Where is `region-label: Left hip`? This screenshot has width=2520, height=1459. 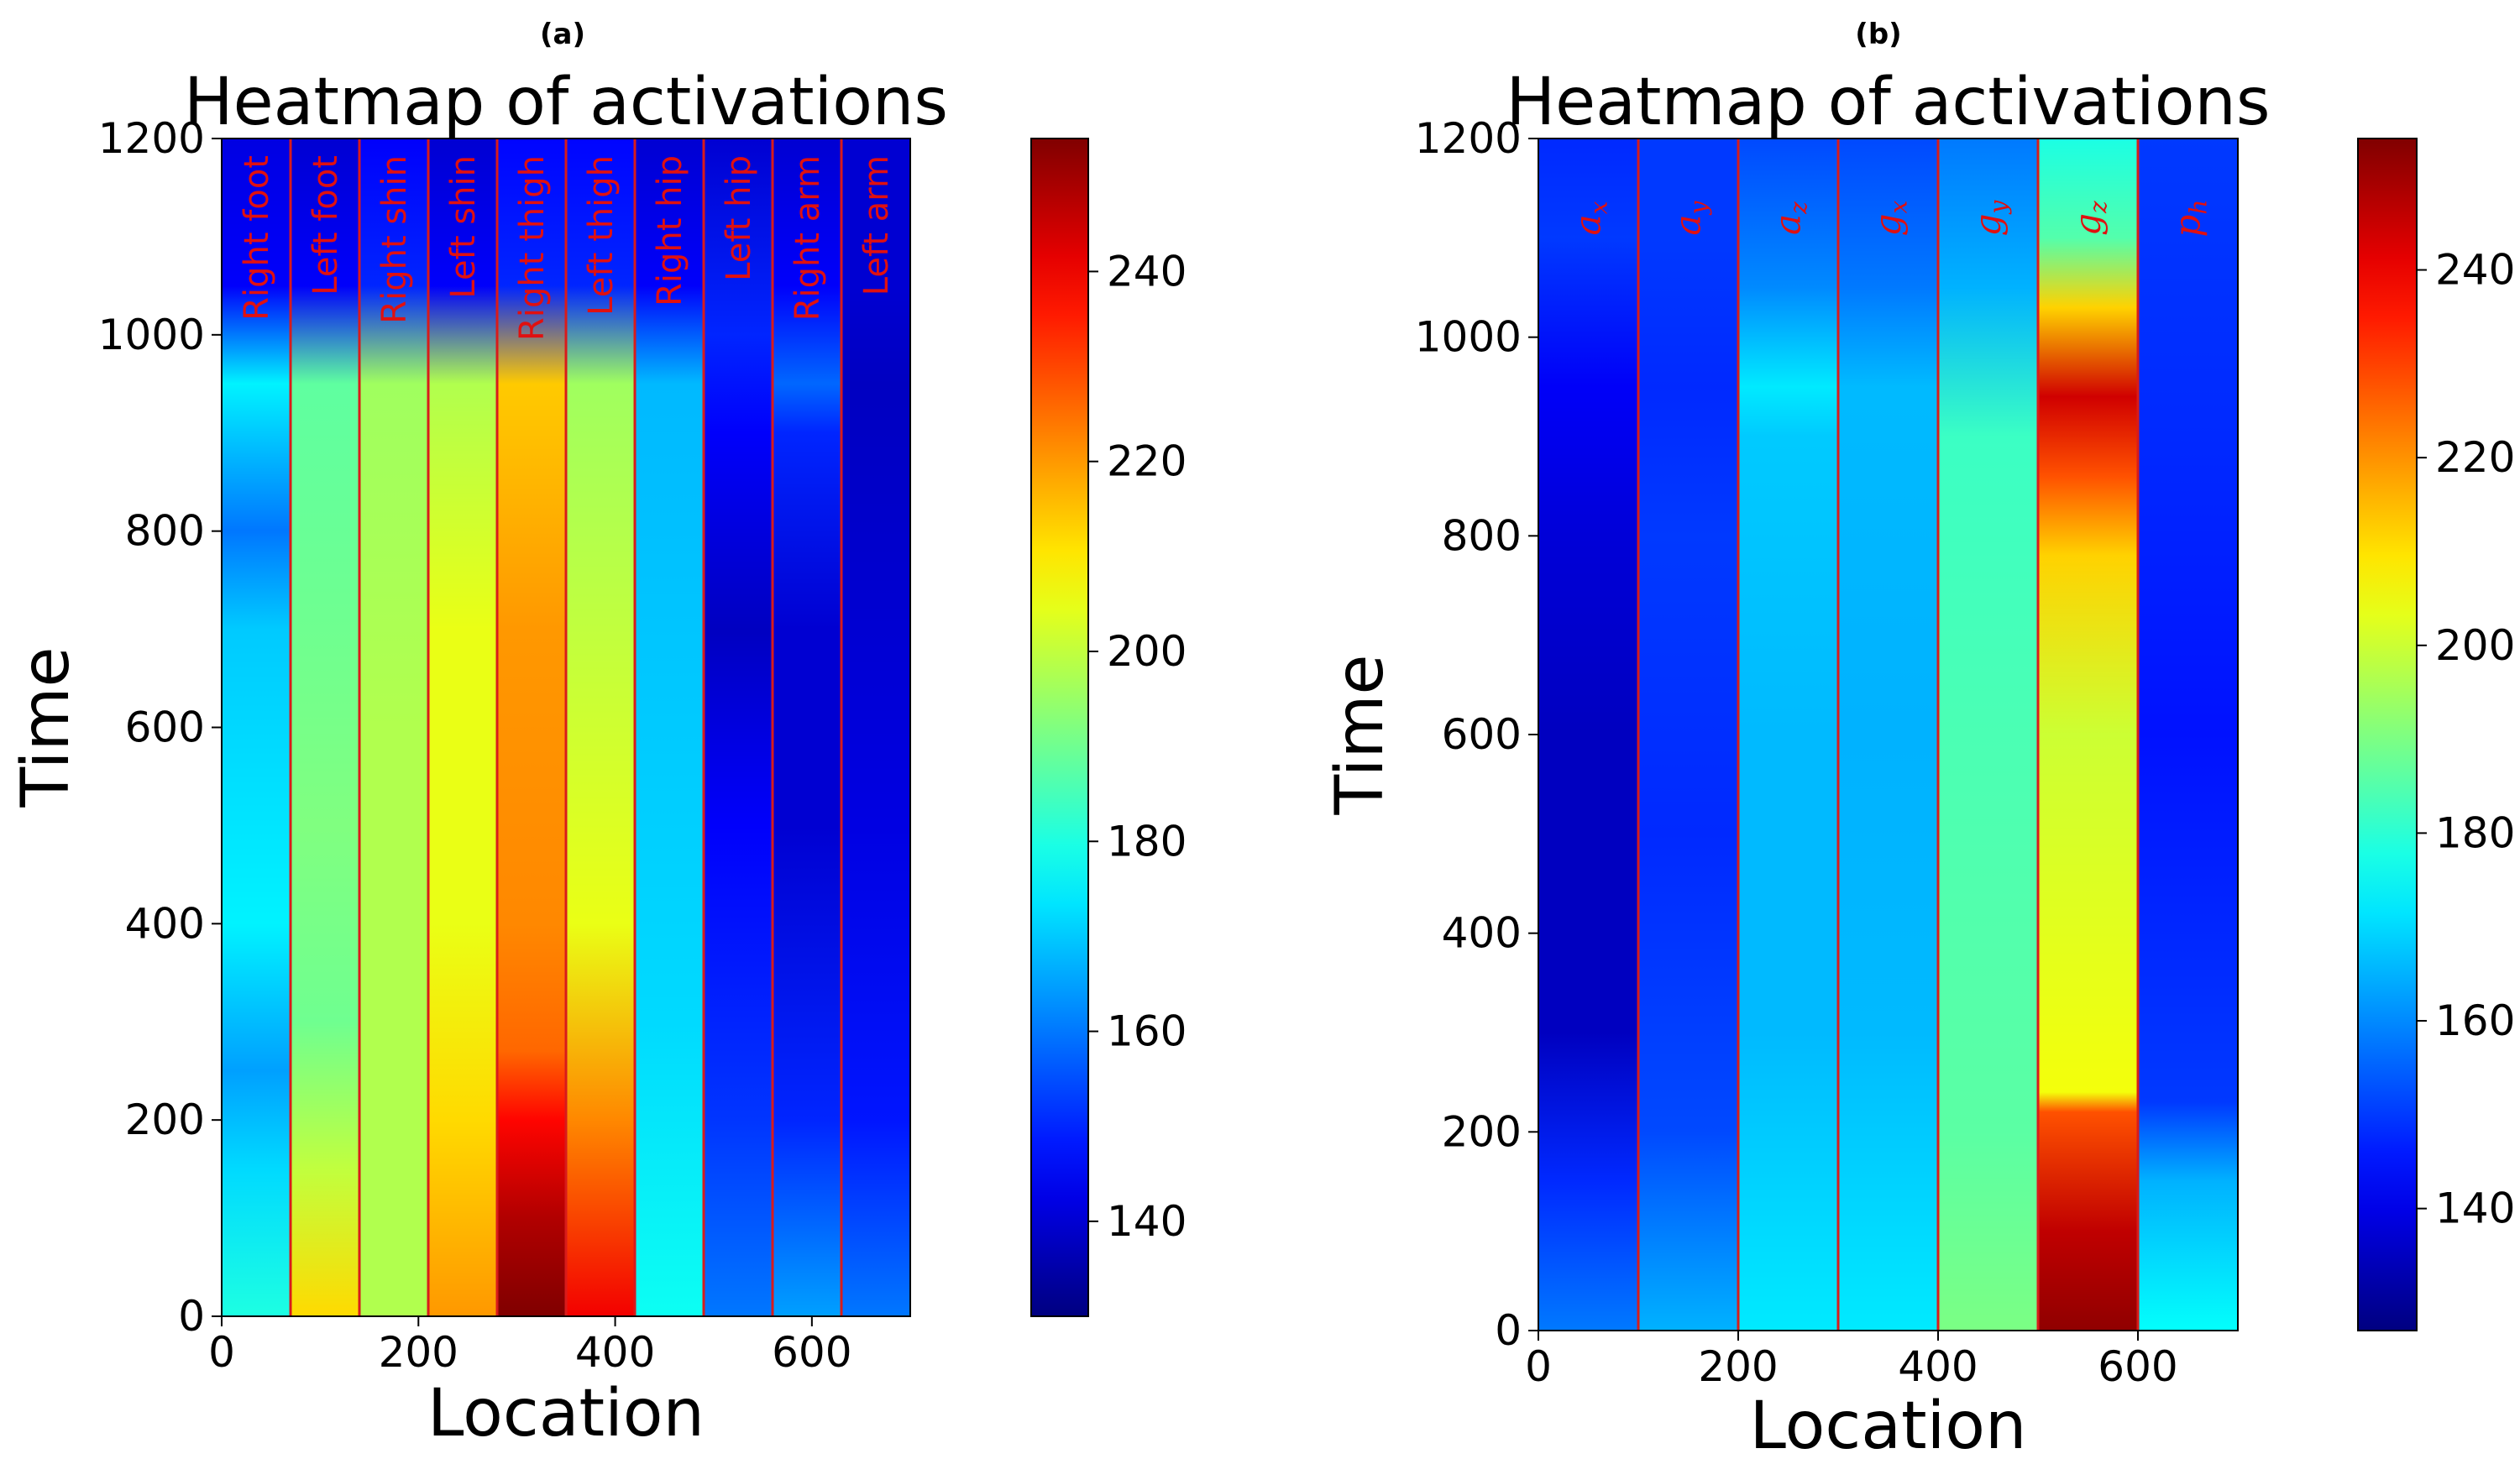 region-label: Left hip is located at coordinates (739, 218).